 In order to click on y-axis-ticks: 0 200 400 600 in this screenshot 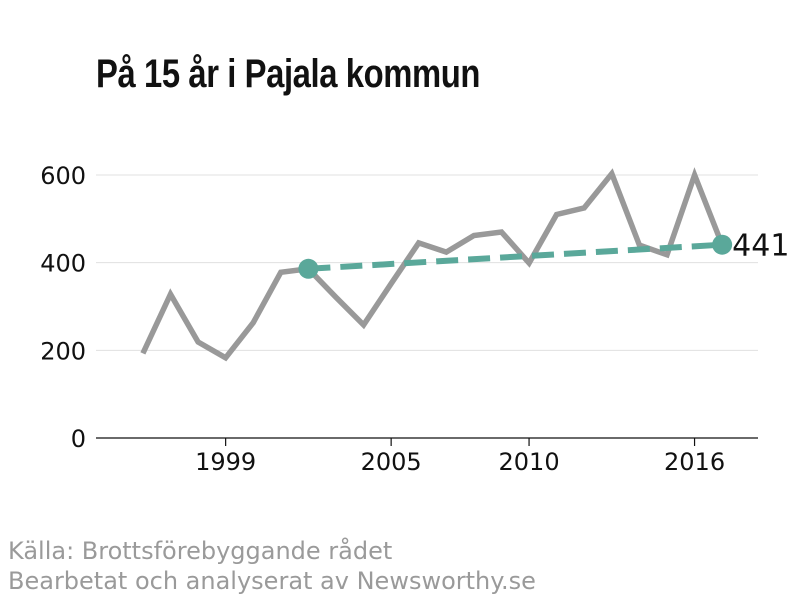, I will do `click(63, 307)`.